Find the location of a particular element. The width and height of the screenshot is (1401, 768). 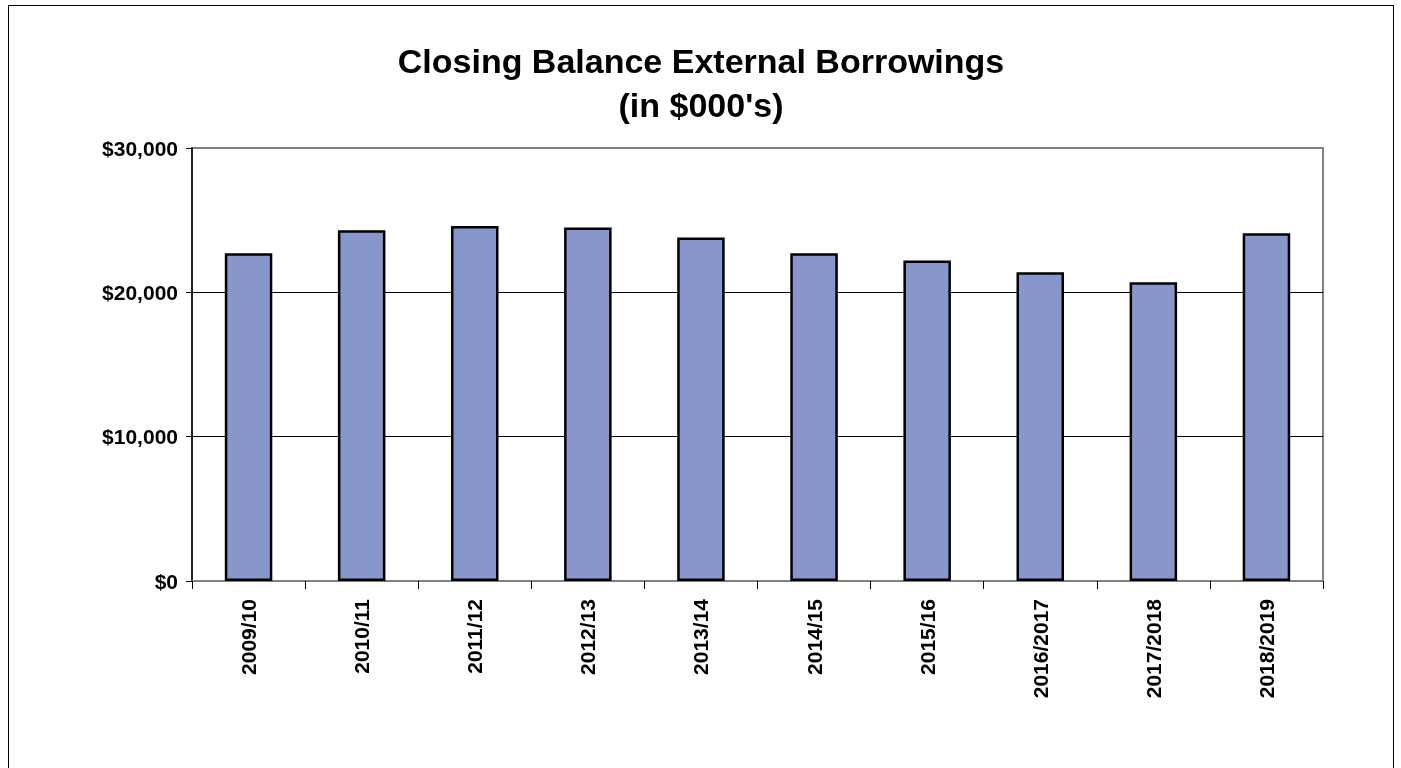

x-tick-label: 2009/10 is located at coordinates (249, 637).